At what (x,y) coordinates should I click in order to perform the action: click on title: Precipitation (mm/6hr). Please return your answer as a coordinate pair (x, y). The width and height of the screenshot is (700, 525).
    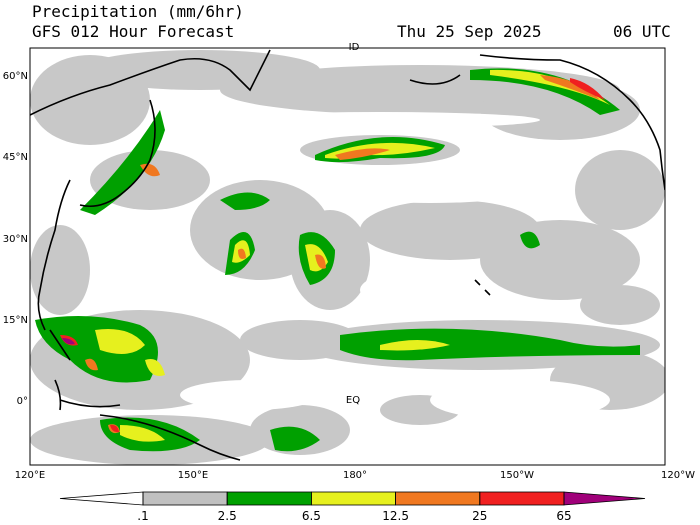
    Looking at the image, I should click on (138, 11).